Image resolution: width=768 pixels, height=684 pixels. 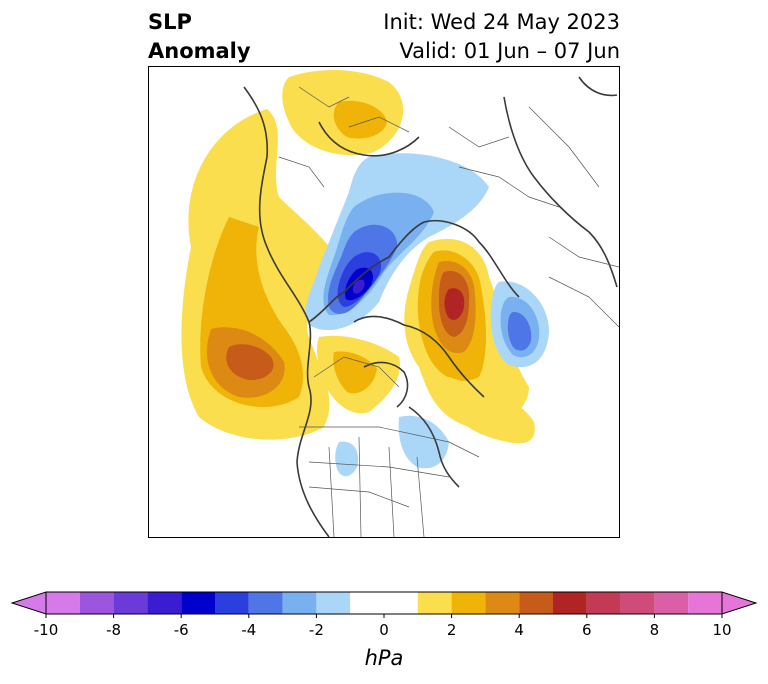 I want to click on valid-range: Valid: 01 Jun – 07 Jun, so click(x=509, y=51).